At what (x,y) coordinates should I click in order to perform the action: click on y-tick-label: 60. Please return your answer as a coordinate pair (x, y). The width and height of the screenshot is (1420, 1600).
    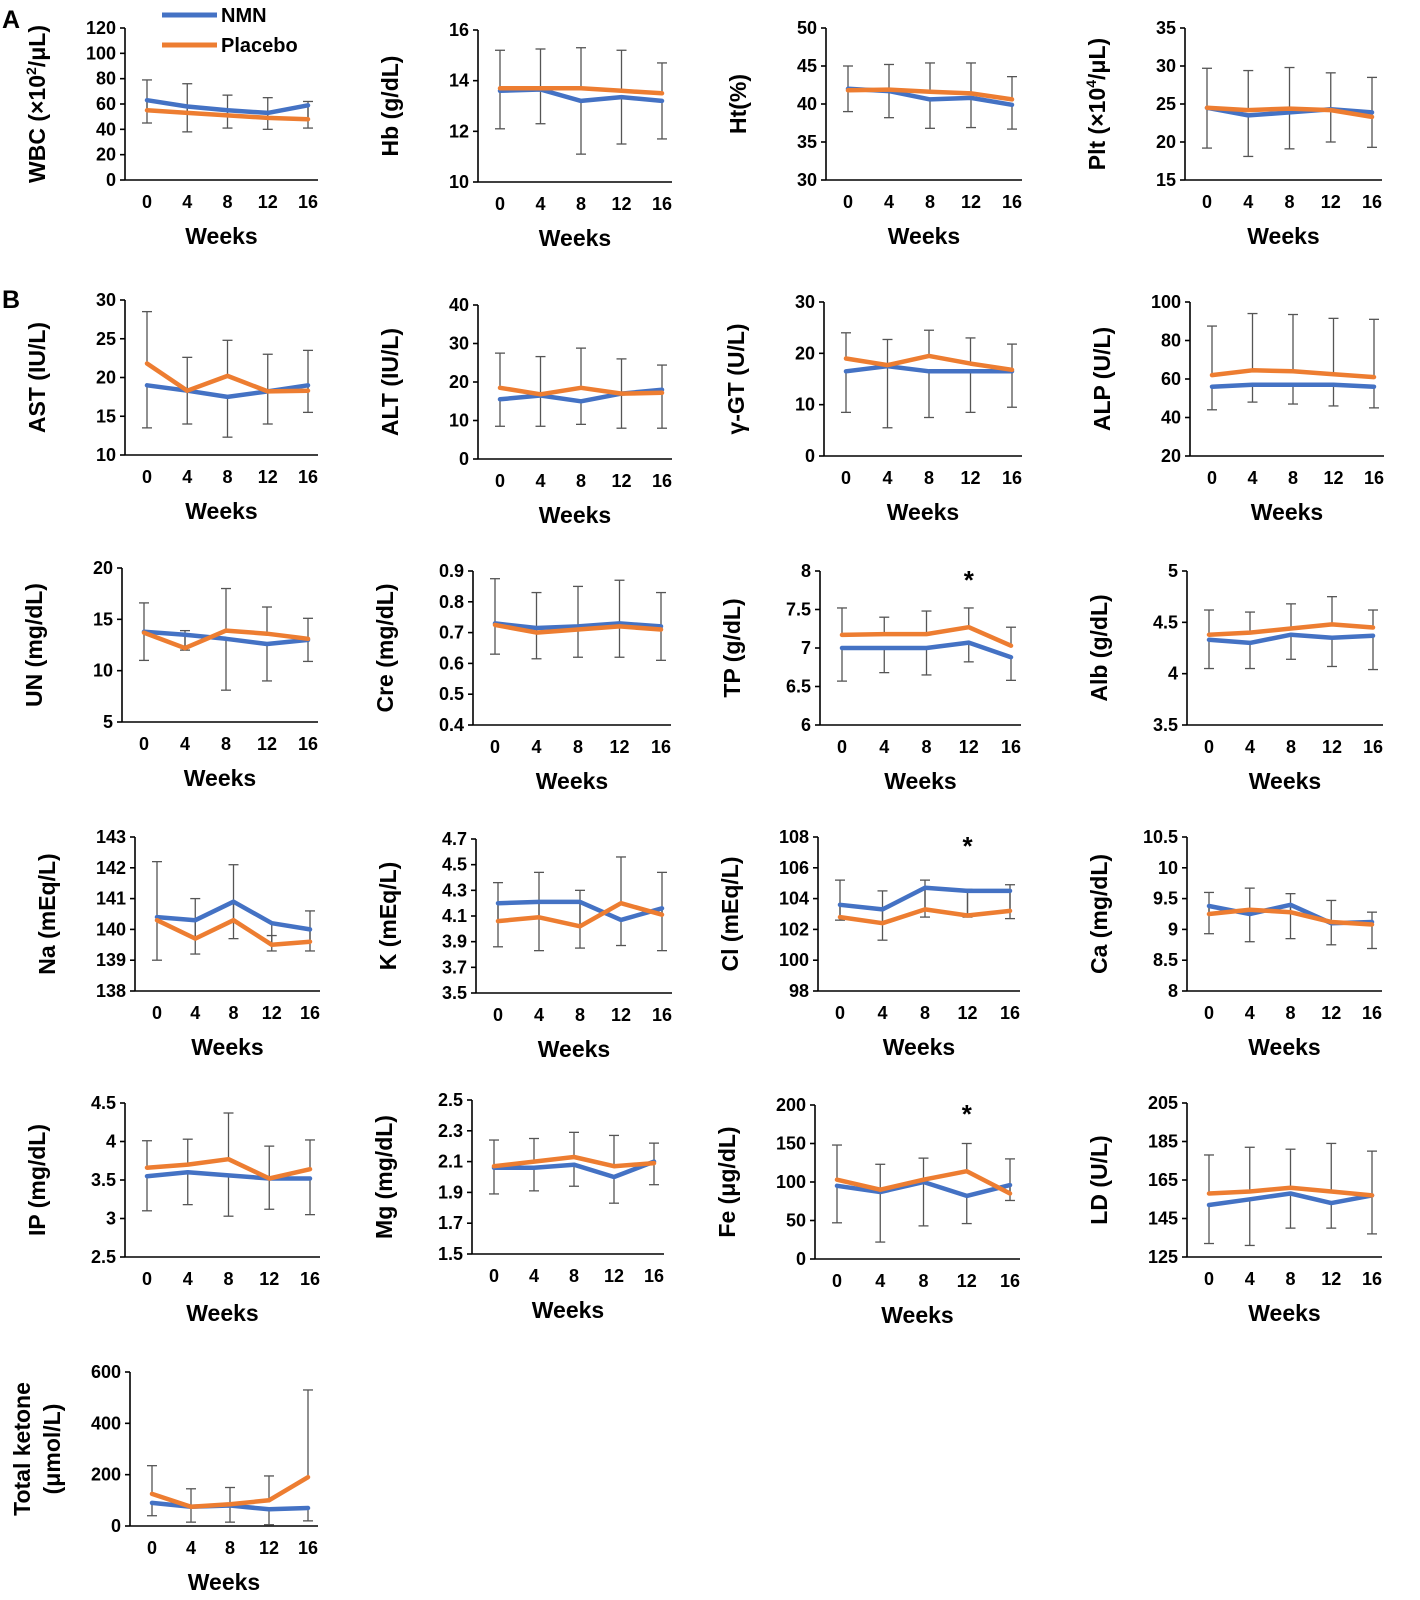
    Looking at the image, I should click on (1171, 379).